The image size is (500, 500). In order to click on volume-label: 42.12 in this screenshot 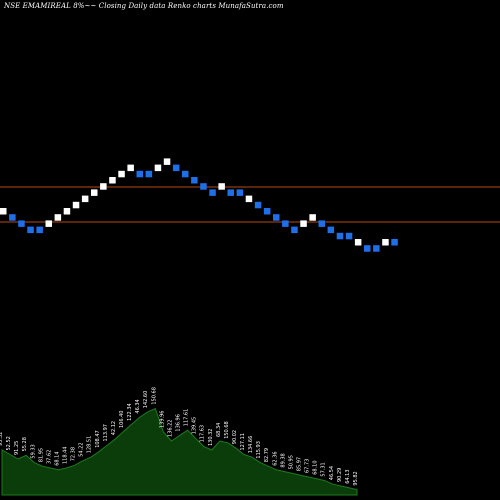, I will do `click(114, 428)`.